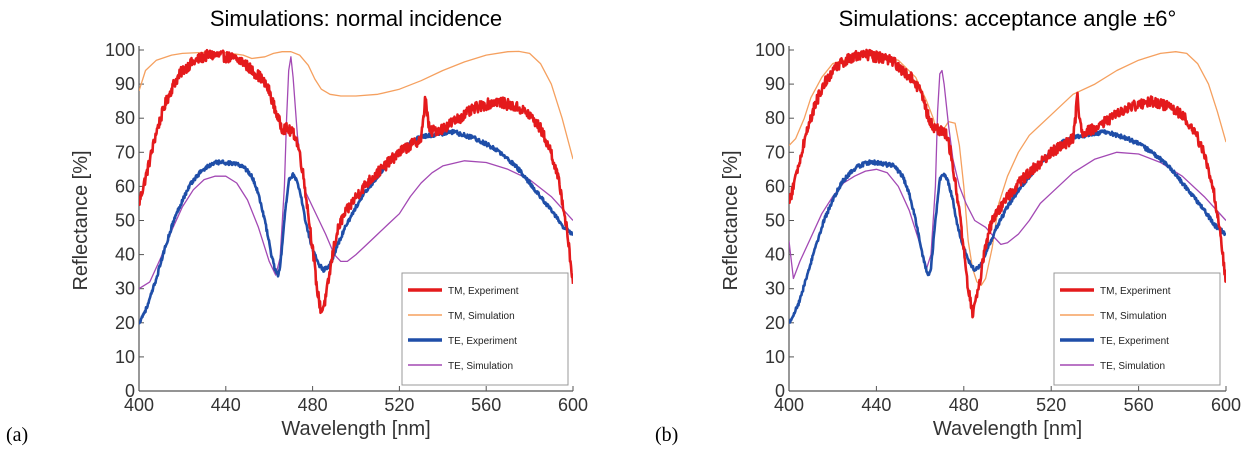 Image resolution: width=1254 pixels, height=454 pixels. What do you see at coordinates (666, 435) in the screenshot?
I see `panel-label: (b)` at bounding box center [666, 435].